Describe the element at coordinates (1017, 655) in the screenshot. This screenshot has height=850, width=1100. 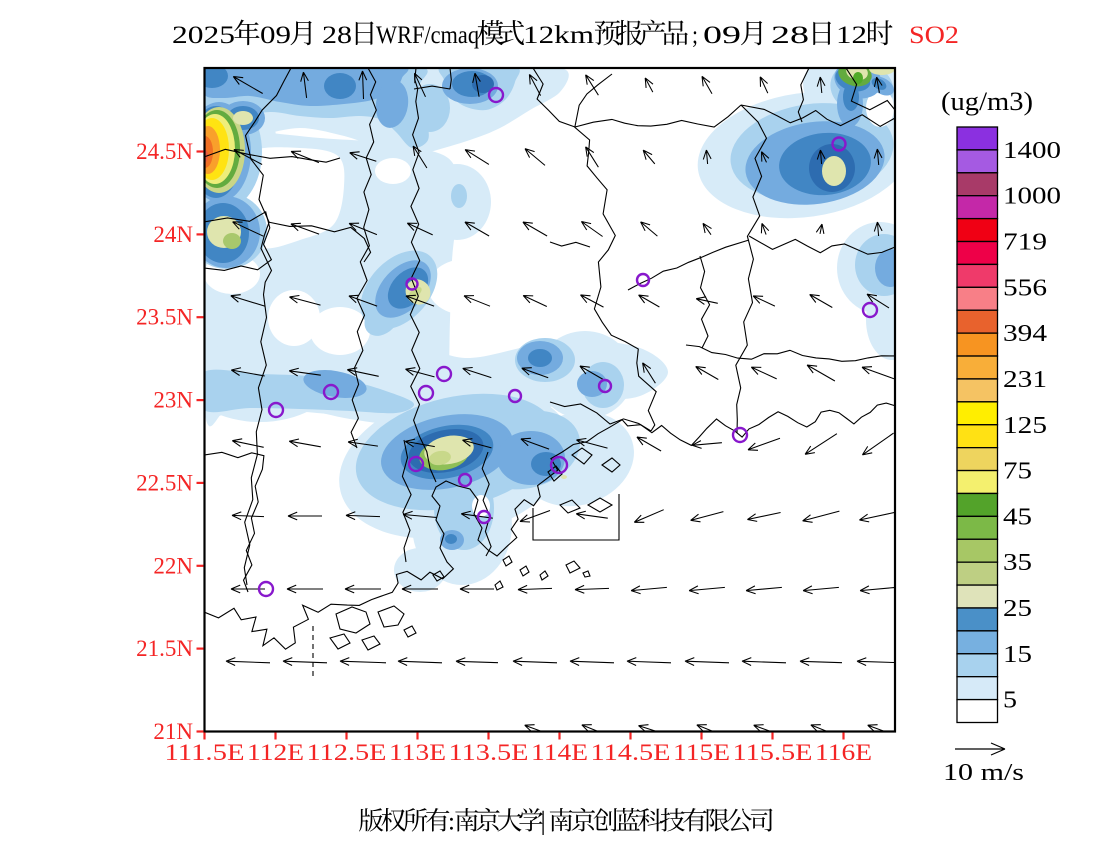
I see `svg-text: 15` at that location.